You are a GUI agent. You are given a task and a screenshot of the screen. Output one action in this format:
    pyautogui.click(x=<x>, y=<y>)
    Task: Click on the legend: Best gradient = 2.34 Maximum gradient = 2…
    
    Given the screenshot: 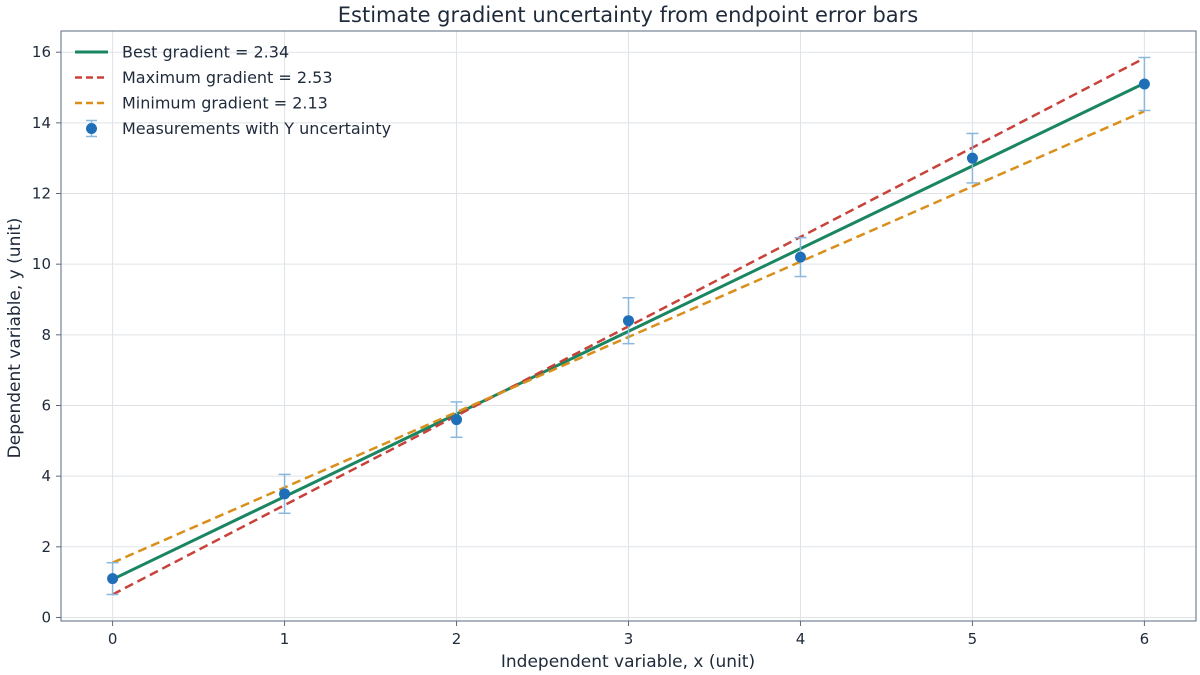 What is the action you would take?
    pyautogui.click(x=233, y=90)
    